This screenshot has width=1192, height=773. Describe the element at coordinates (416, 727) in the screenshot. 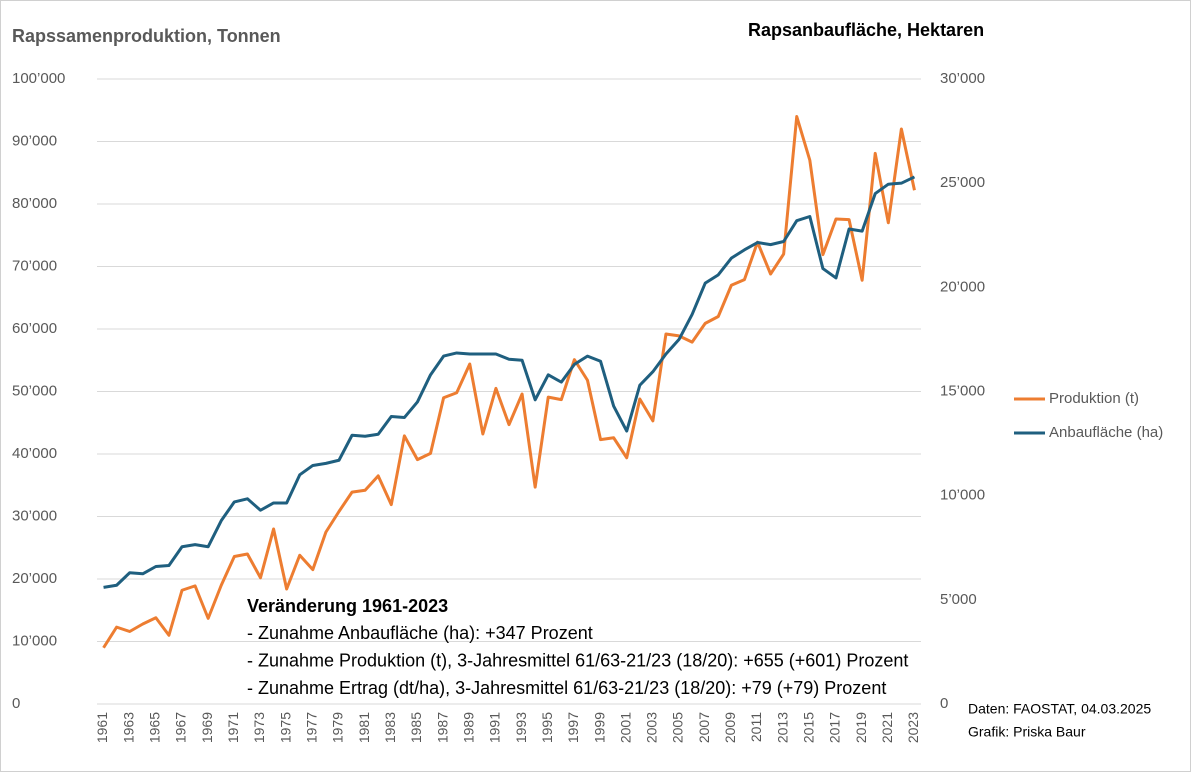

I see `x-tick-label: 1985` at that location.